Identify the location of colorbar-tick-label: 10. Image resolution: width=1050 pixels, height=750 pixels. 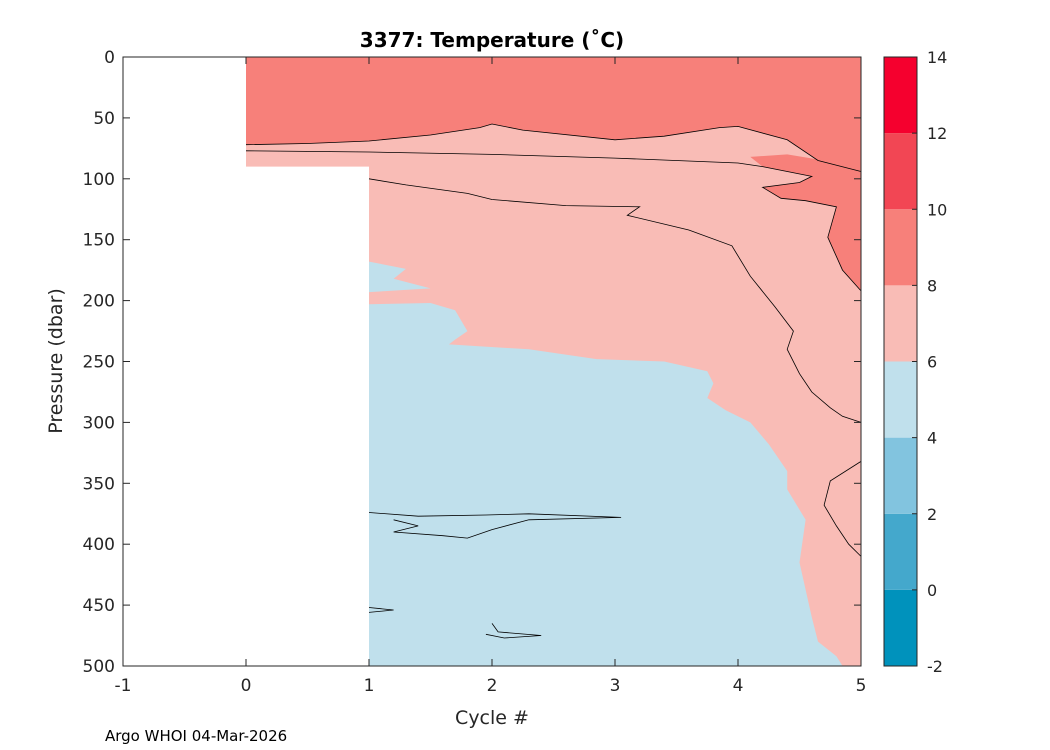
(937, 209).